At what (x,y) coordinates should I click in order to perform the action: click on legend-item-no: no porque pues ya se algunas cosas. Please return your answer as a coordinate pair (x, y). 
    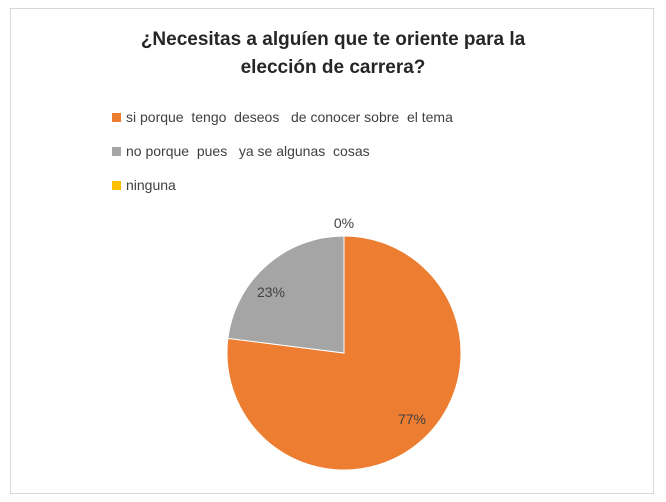
    Looking at the image, I should click on (282, 151).